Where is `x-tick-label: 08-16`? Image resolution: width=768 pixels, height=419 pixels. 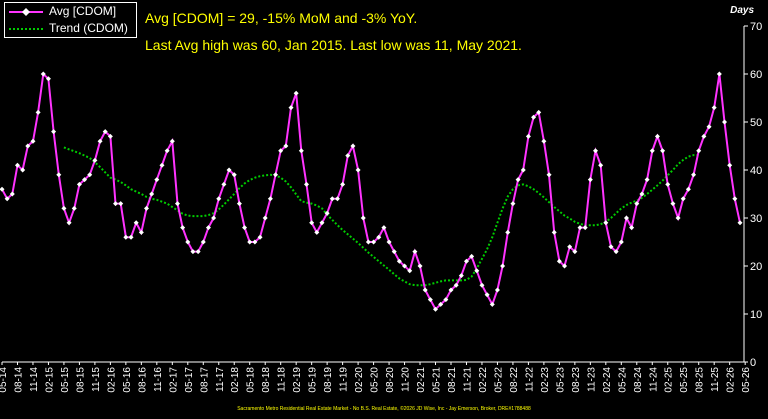
x-tick-label: 08-16 is located at coordinates (142, 380).